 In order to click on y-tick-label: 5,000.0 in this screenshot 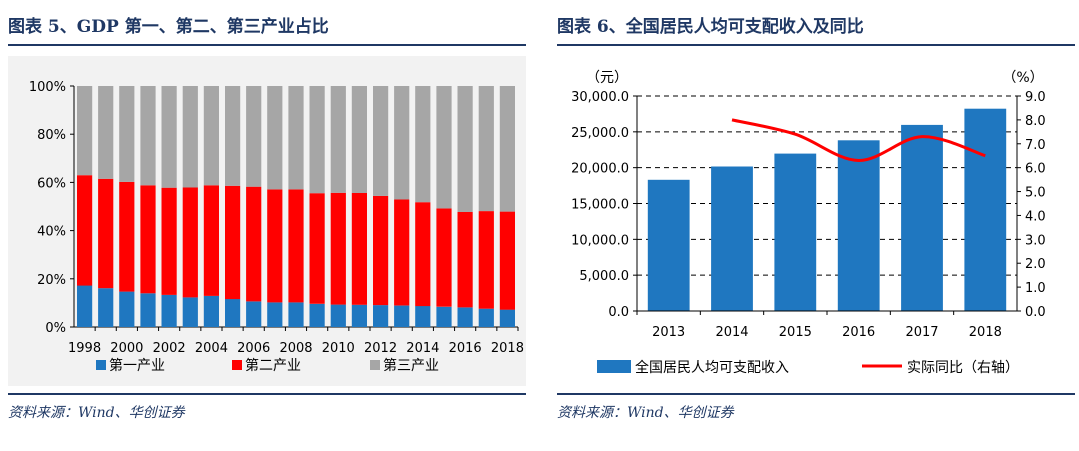, I will do `click(604, 276)`.